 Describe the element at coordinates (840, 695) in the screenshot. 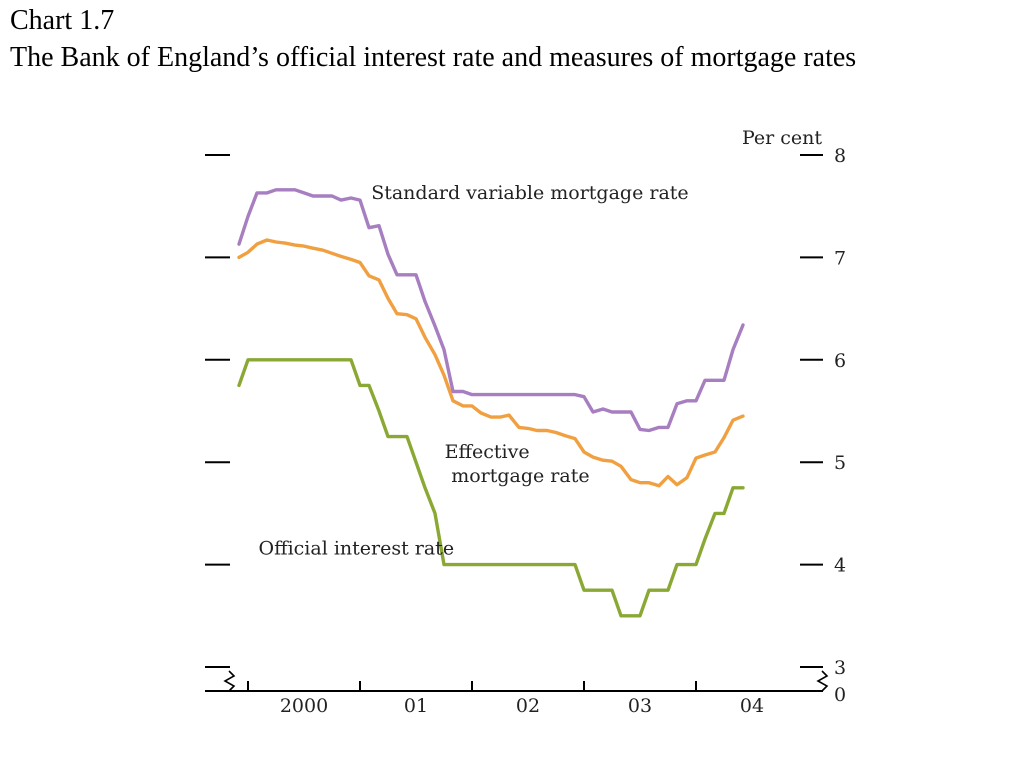

I see `y-tick-label-zero: 0` at that location.